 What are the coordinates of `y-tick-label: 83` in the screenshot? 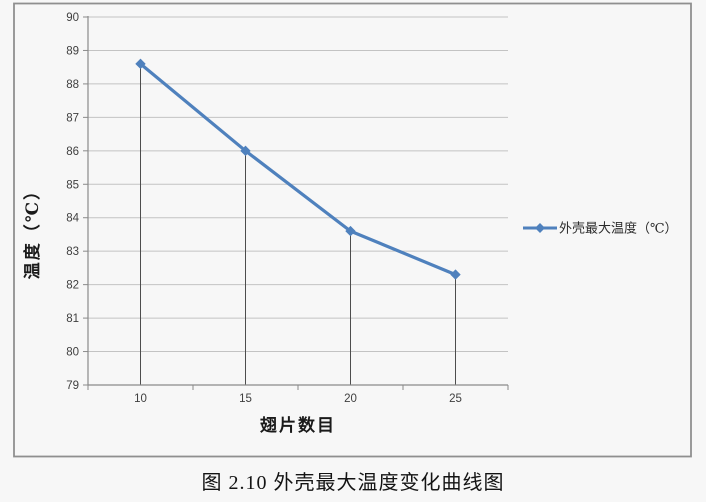 It's located at (72, 252).